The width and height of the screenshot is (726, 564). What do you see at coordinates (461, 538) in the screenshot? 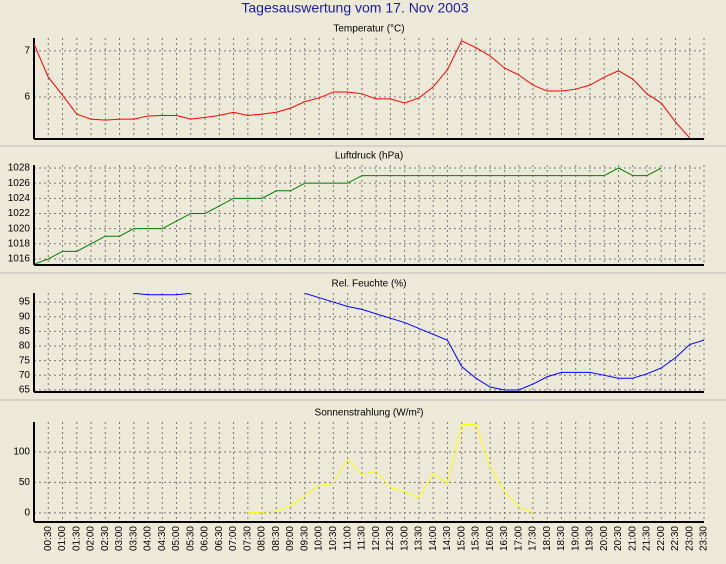
I see `x-tick-label: 15:00` at bounding box center [461, 538].